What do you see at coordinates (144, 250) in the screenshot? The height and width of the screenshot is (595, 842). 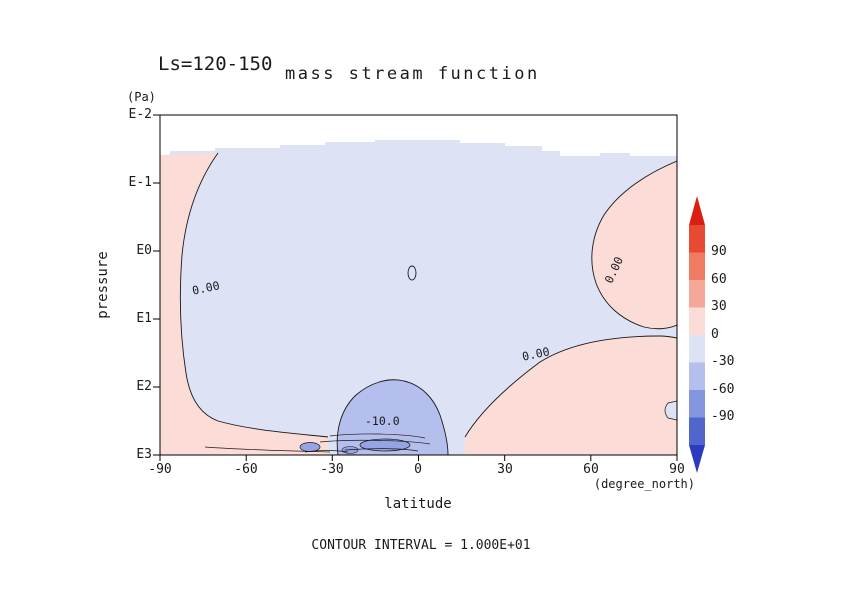 I see `y-tick-e0: E0` at bounding box center [144, 250].